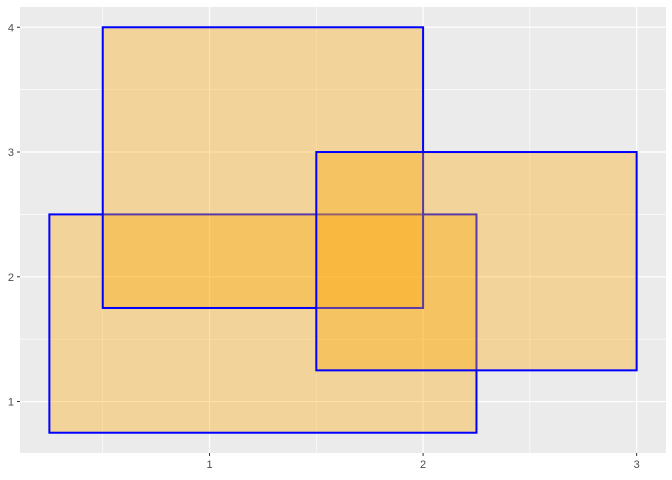 This screenshot has height=480, width=672. What do you see at coordinates (423, 465) in the screenshot?
I see `x-tick-label: 2` at bounding box center [423, 465].